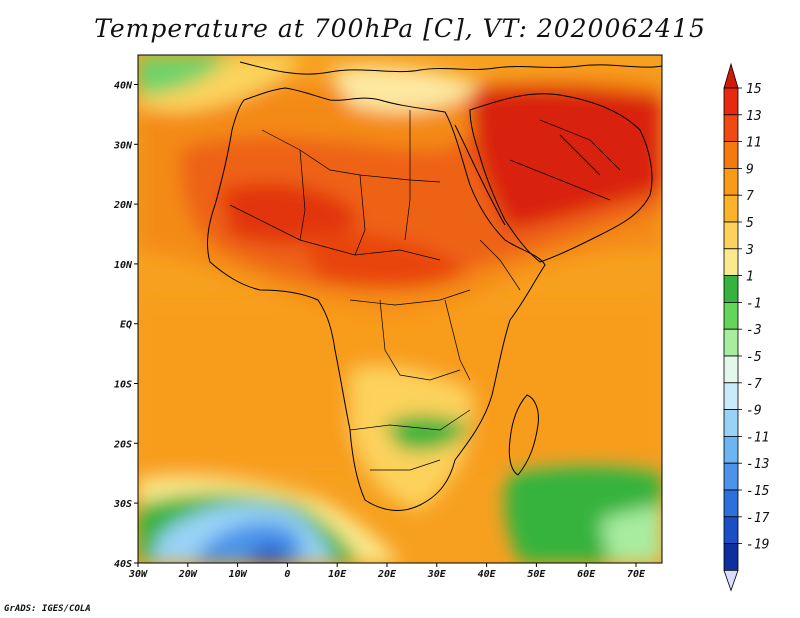 The width and height of the screenshot is (800, 618). What do you see at coordinates (287, 574) in the screenshot?
I see `lon-tick-label: 0` at bounding box center [287, 574].